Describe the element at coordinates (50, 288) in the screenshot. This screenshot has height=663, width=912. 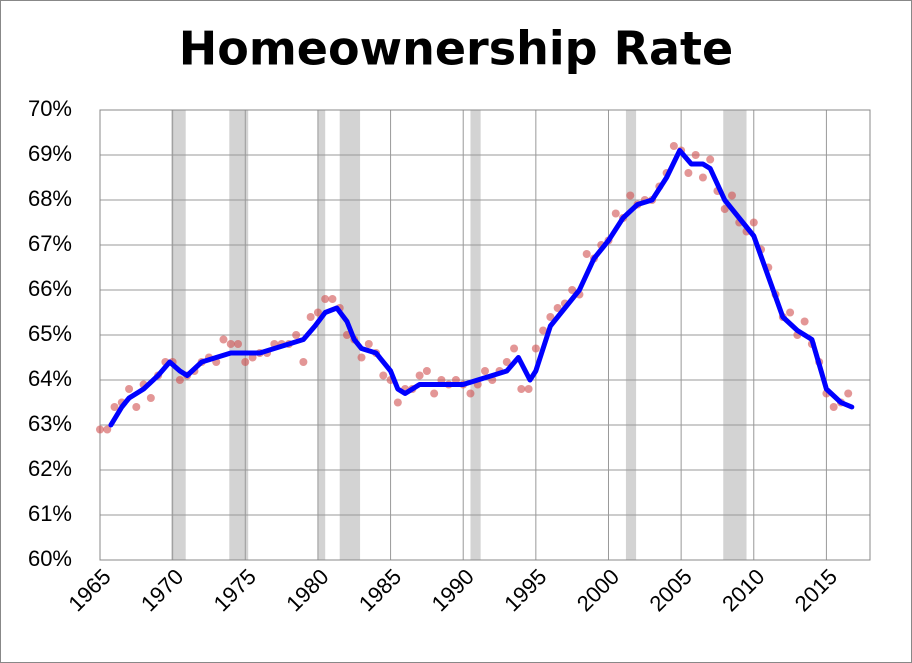
I see `y-tick-label: 66%` at that location.